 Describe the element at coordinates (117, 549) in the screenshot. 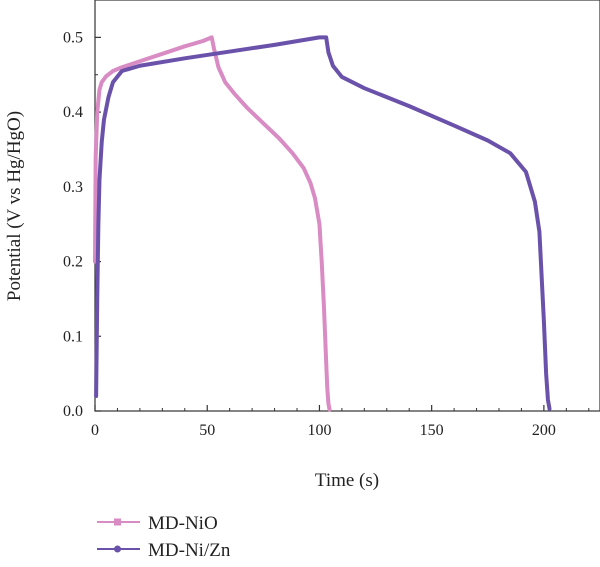

I see `legend-marker-circle` at that location.